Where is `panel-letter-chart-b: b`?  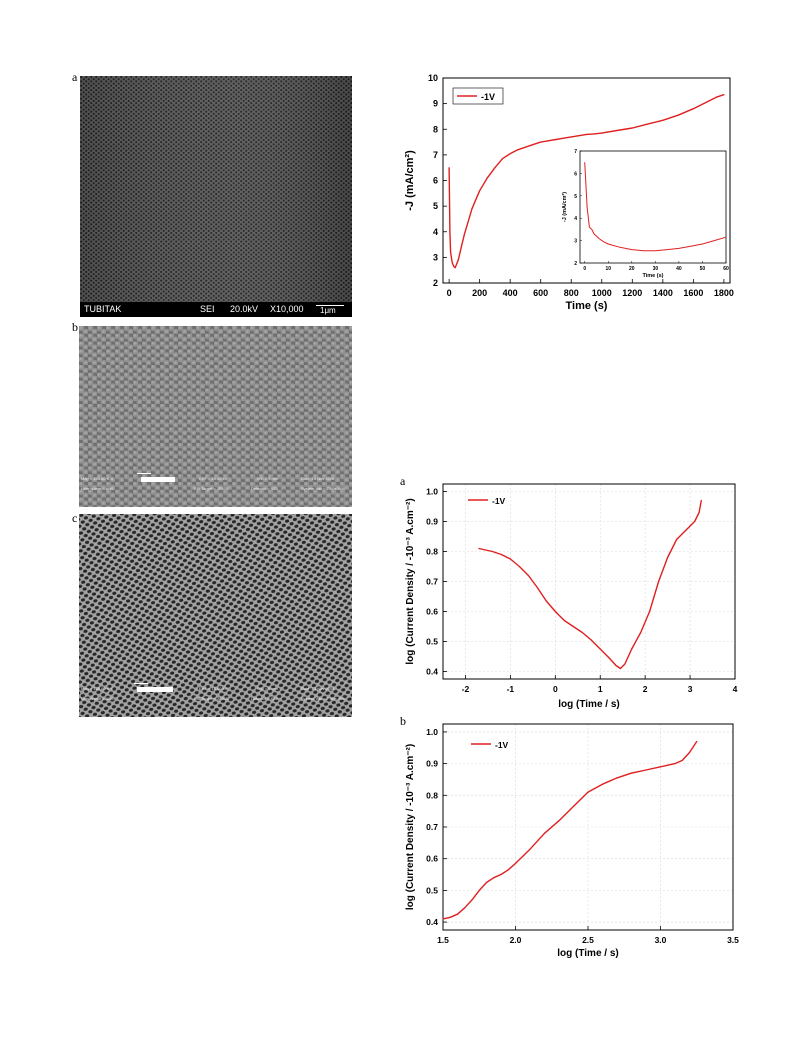 panel-letter-chart-b: b is located at coordinates (403, 721).